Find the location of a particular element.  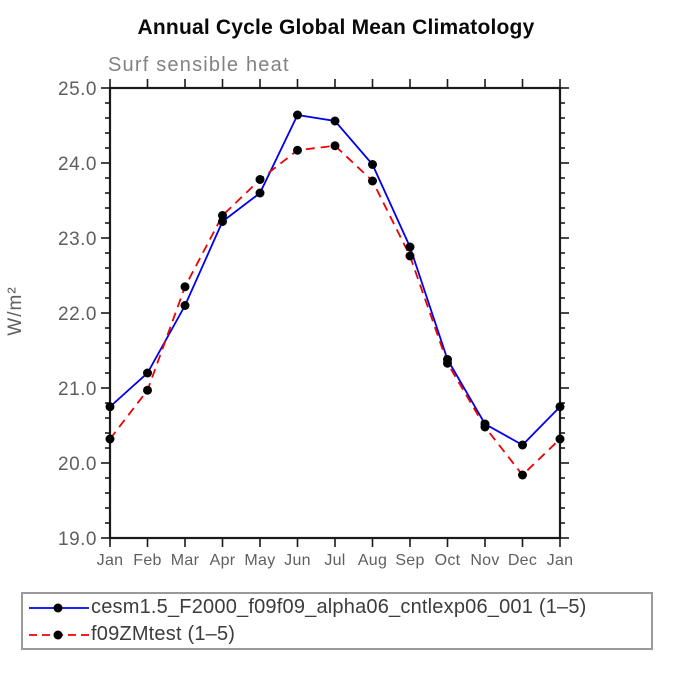

y-tick-label: 21.0 is located at coordinates (77, 389).